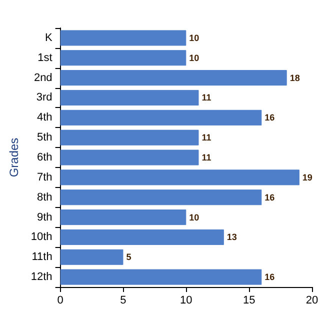 The height and width of the screenshot is (330, 330). I want to click on y-axis-title: Grades, so click(14, 158).